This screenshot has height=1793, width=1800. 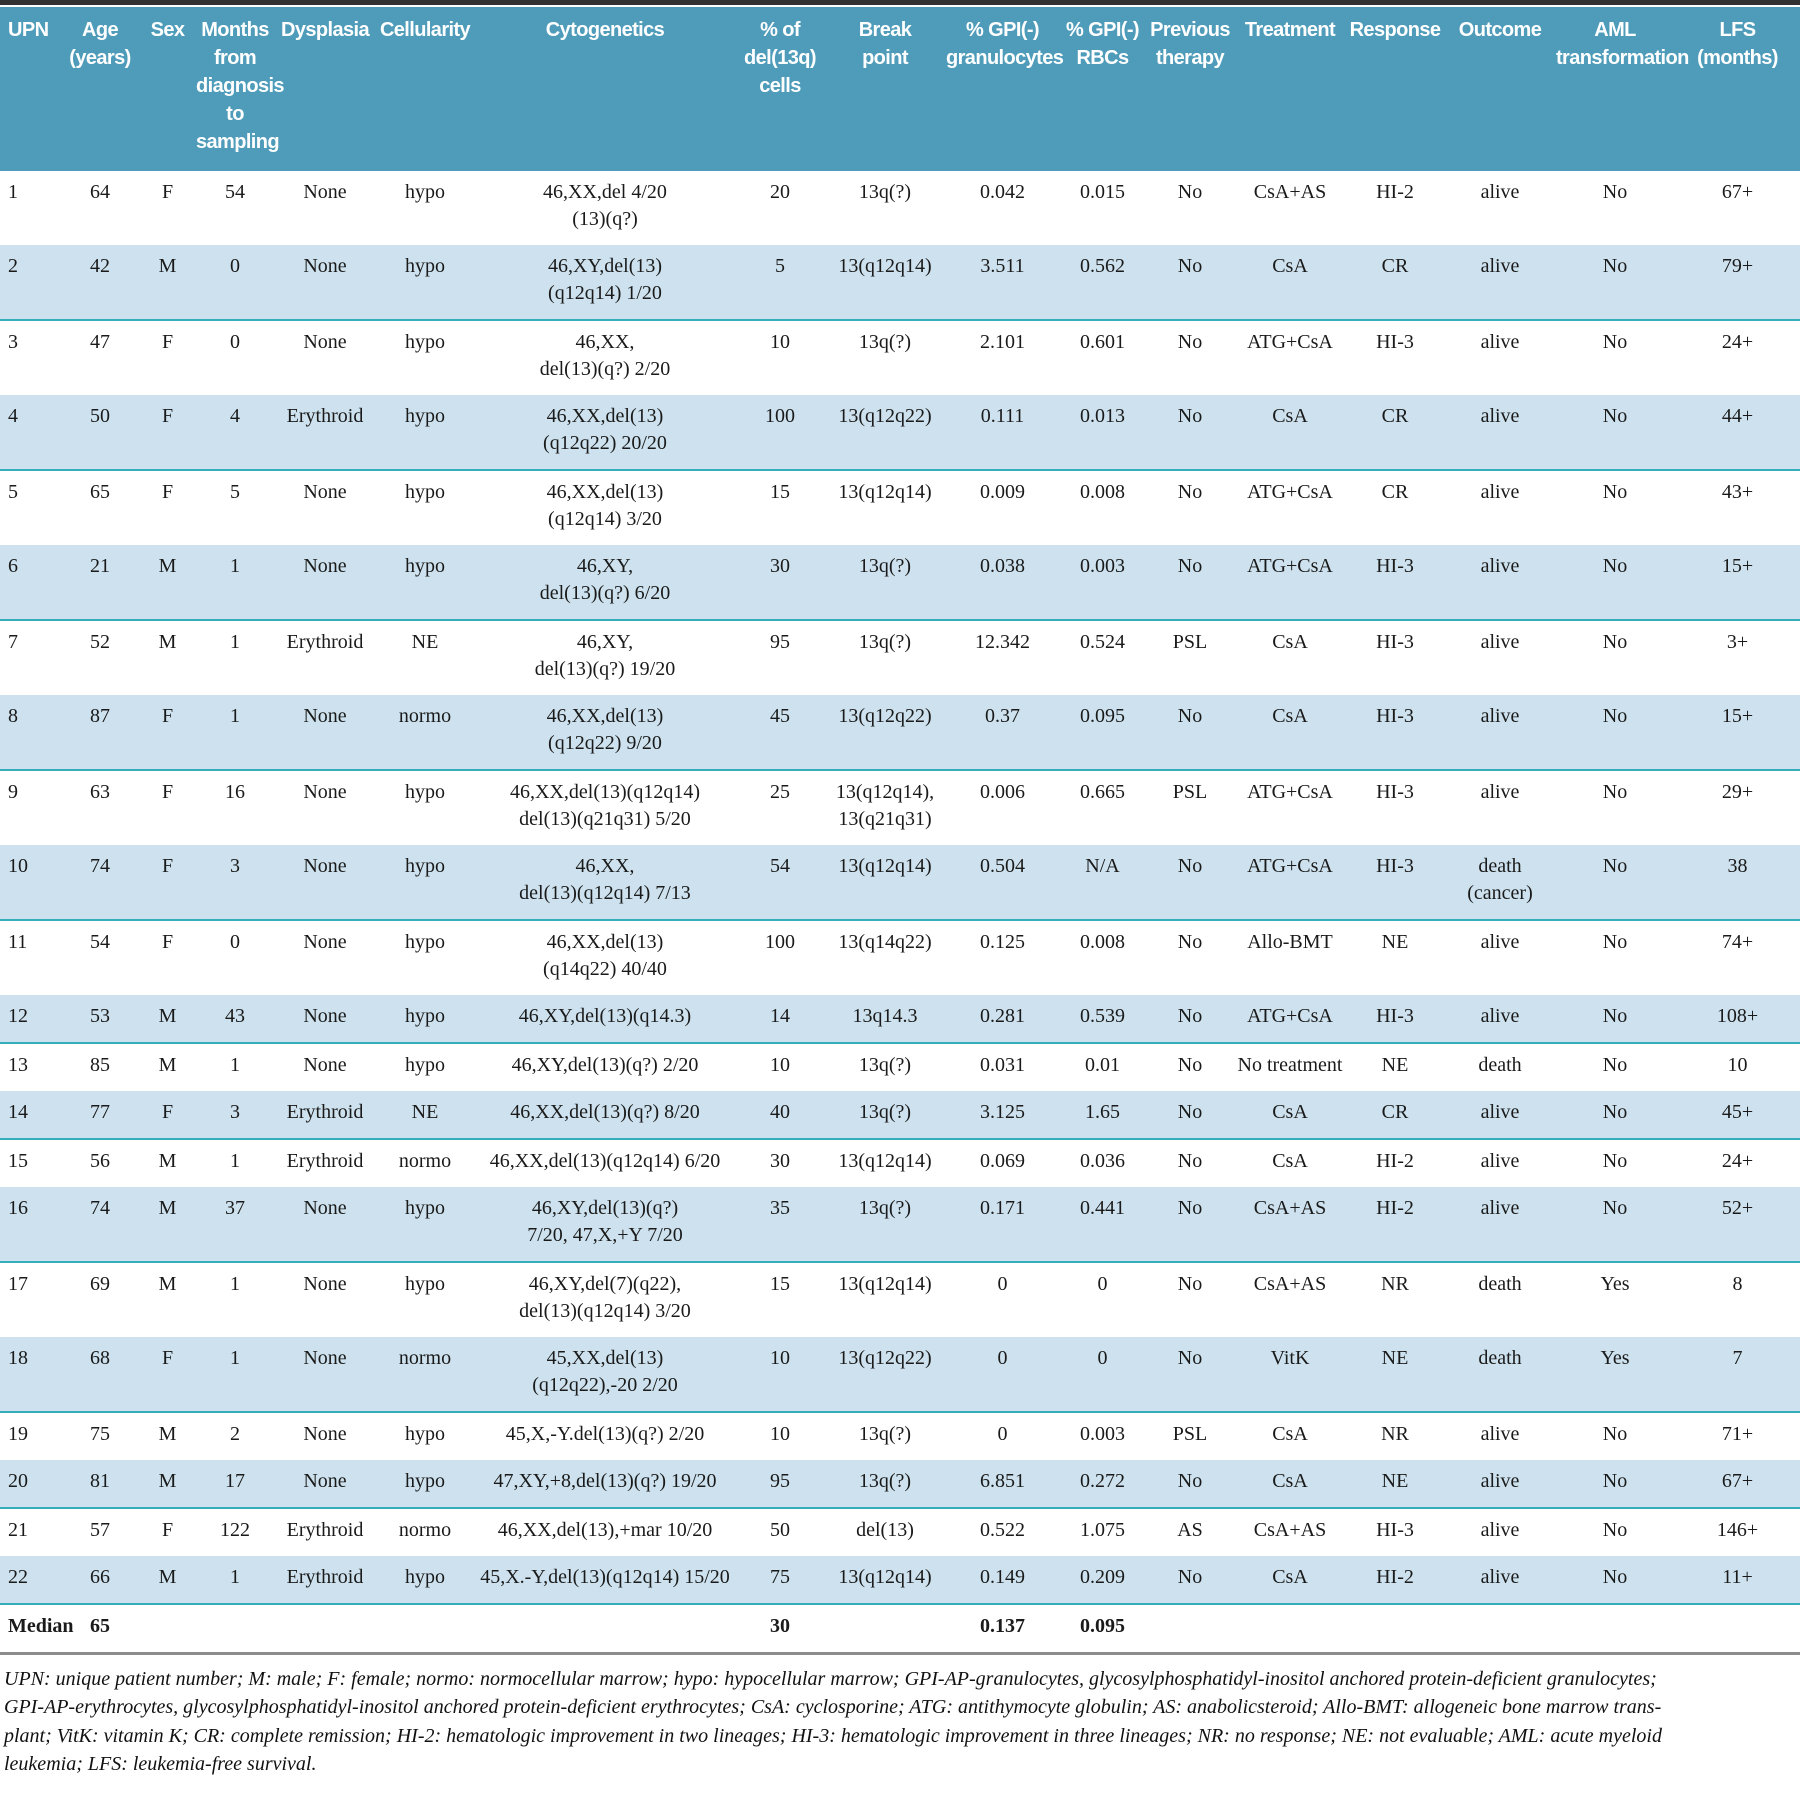 I want to click on cell-age: 54, so click(x=100, y=942).